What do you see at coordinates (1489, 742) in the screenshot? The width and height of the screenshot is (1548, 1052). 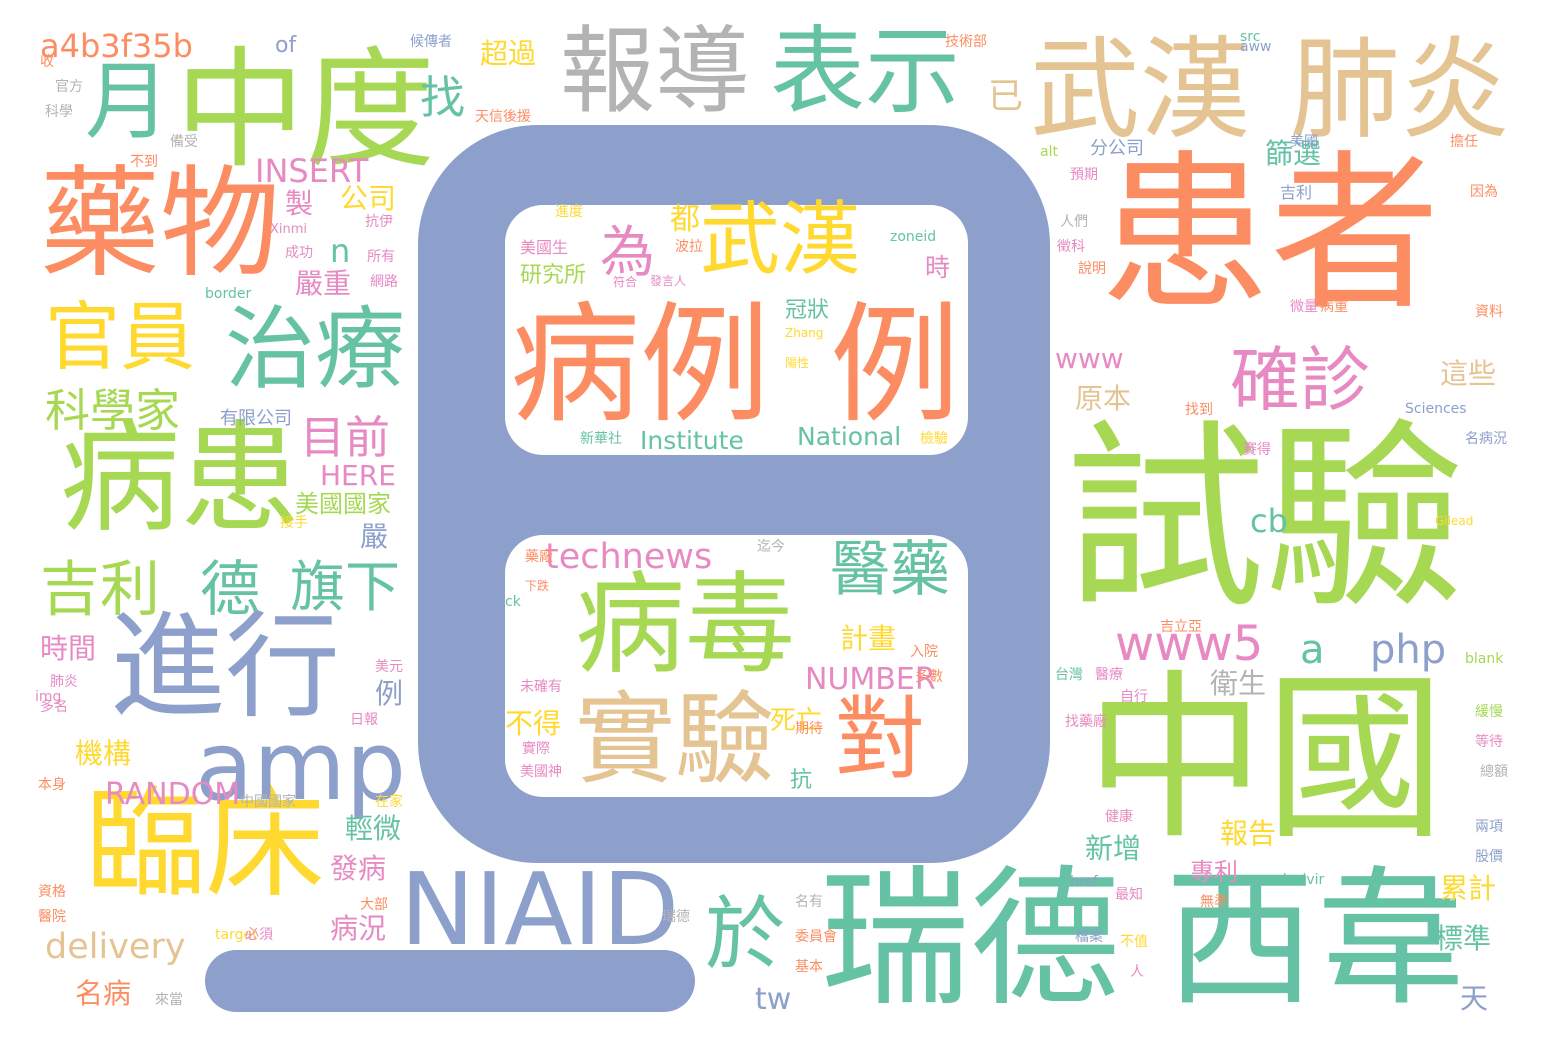 I see `cloud-word: 等待` at bounding box center [1489, 742].